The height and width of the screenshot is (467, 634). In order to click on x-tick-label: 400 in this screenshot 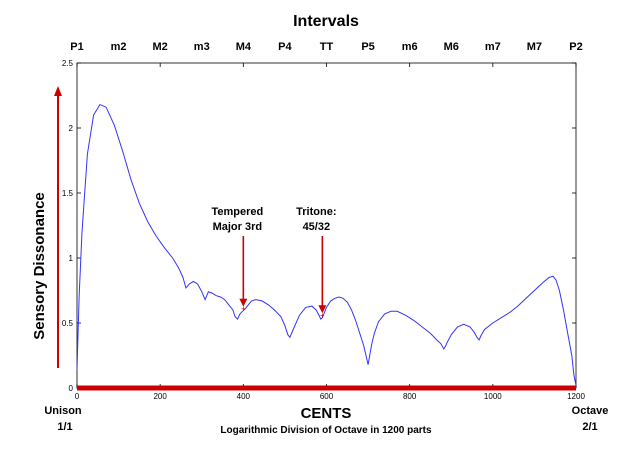, I will do `click(244, 396)`.